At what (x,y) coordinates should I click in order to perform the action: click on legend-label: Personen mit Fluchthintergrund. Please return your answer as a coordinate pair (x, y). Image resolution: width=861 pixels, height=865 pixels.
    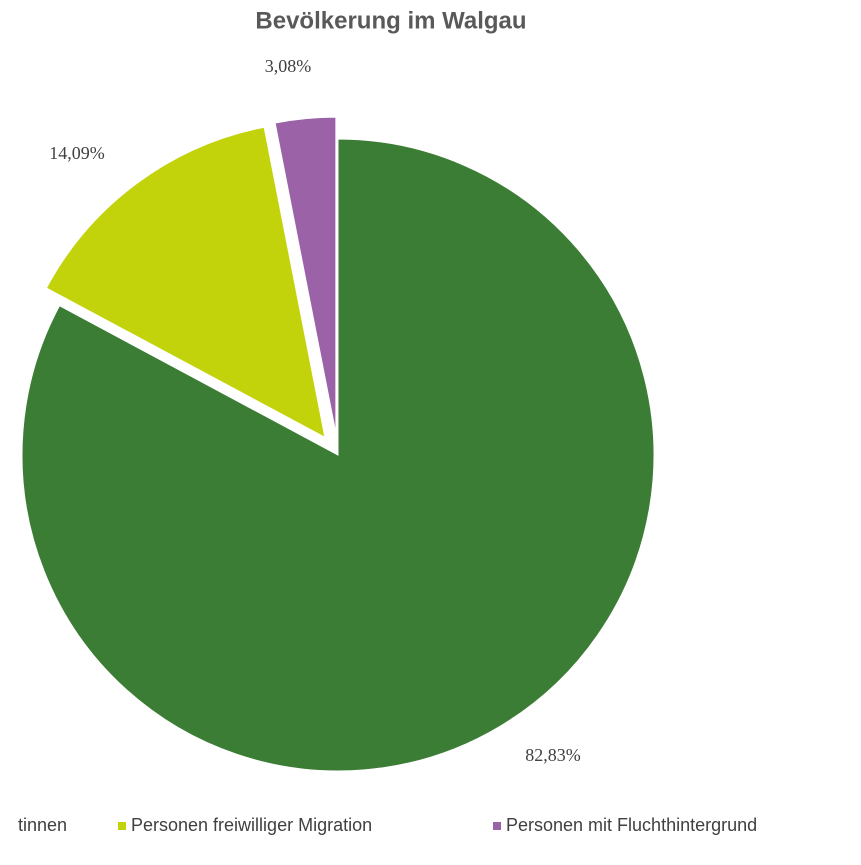
    Looking at the image, I should click on (631, 825).